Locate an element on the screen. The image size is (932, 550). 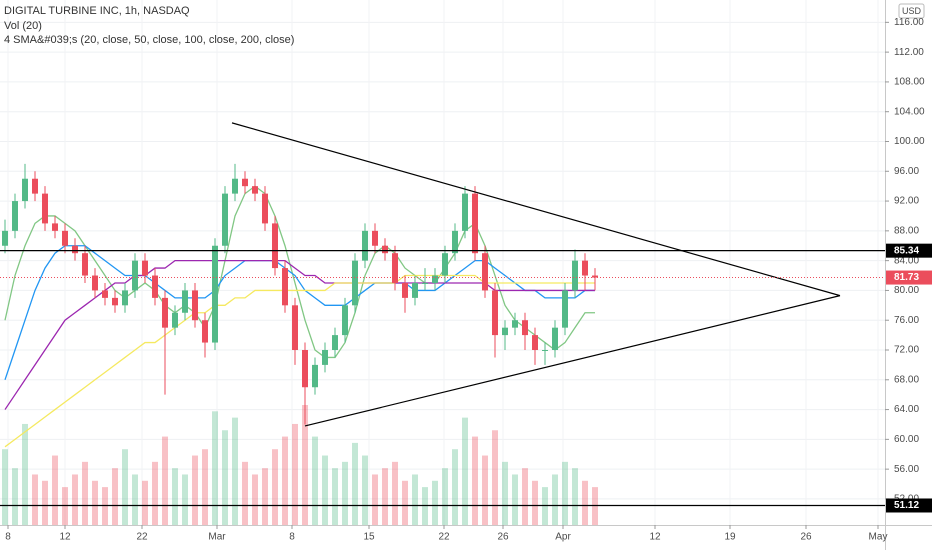
y-tick-label: 88.00 is located at coordinates (906, 230).